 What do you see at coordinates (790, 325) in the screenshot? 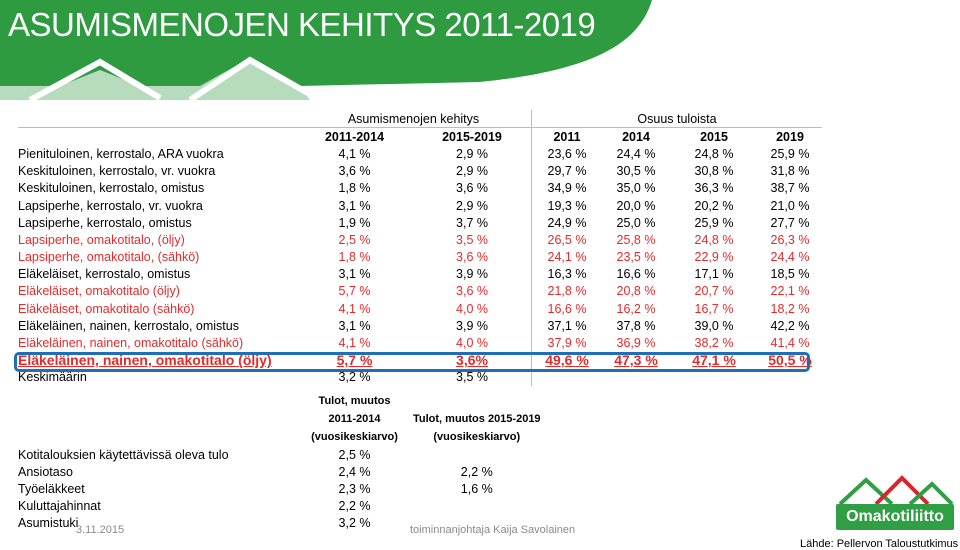
I see `table-cell: 42,2 %` at bounding box center [790, 325].